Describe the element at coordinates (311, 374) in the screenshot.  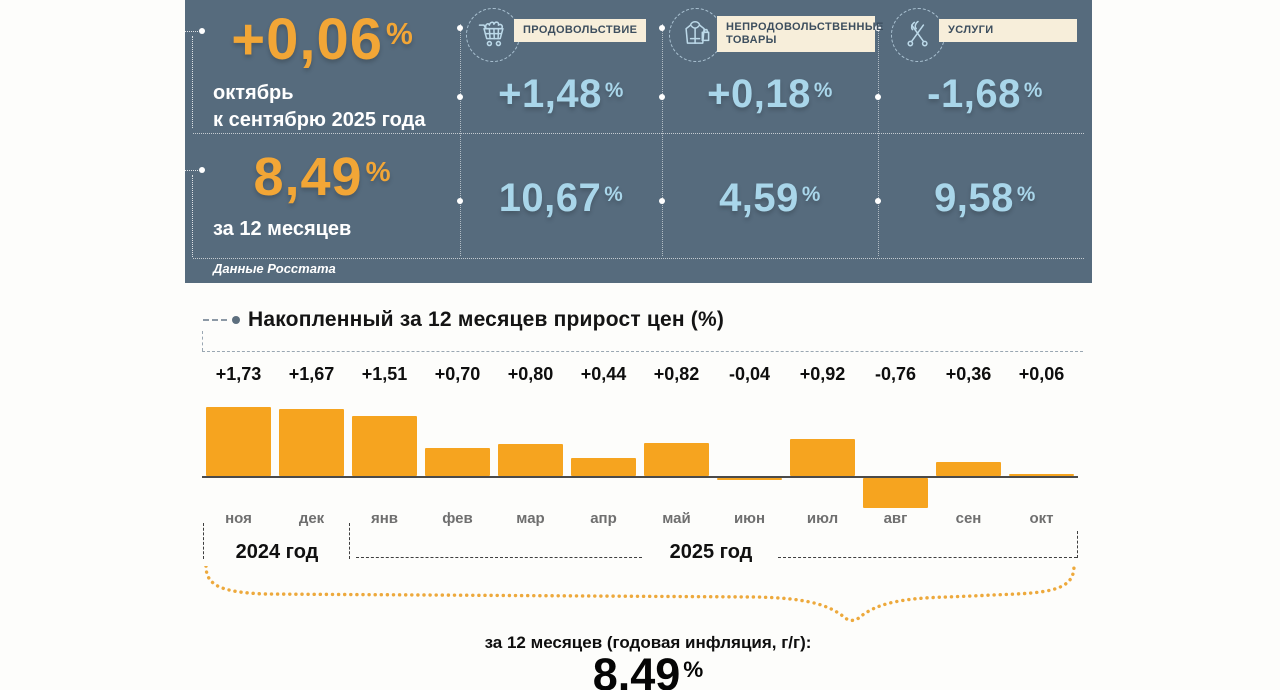
I see `bar-value-label: +1,67` at that location.